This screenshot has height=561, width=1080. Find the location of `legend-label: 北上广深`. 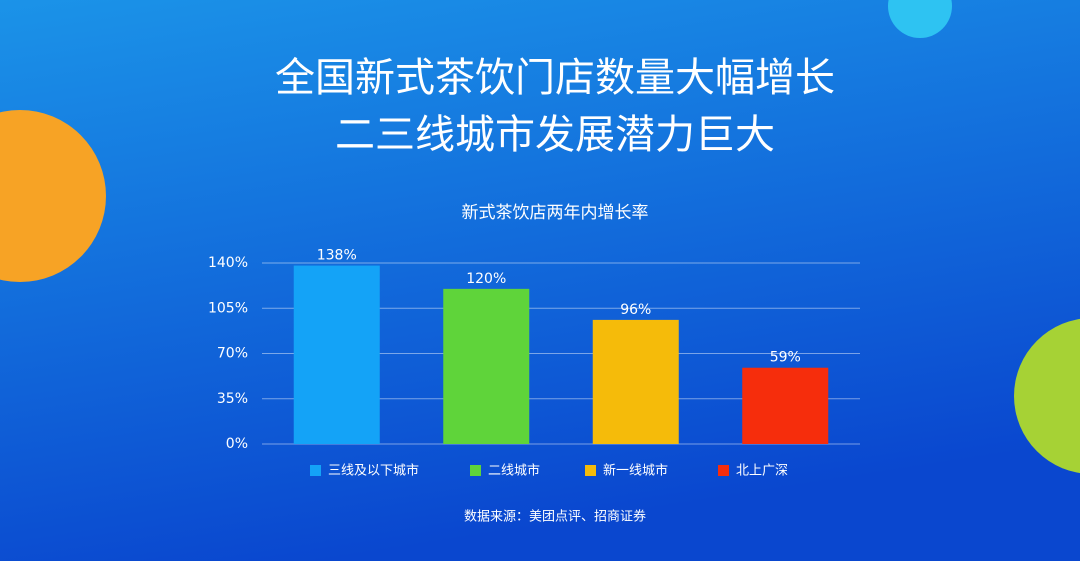

legend-label: 北上广深 is located at coordinates (762, 471).